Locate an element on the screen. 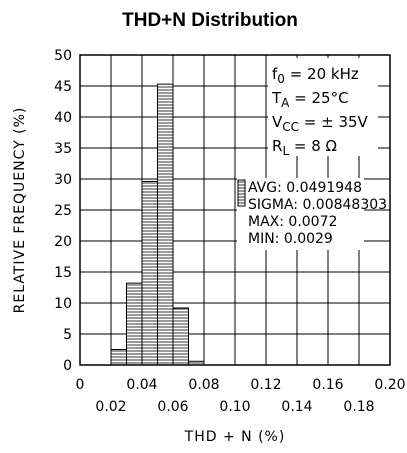 The height and width of the screenshot is (453, 407). y-axis-label: RELATIVE FREQUENCY (%) is located at coordinates (20, 210).